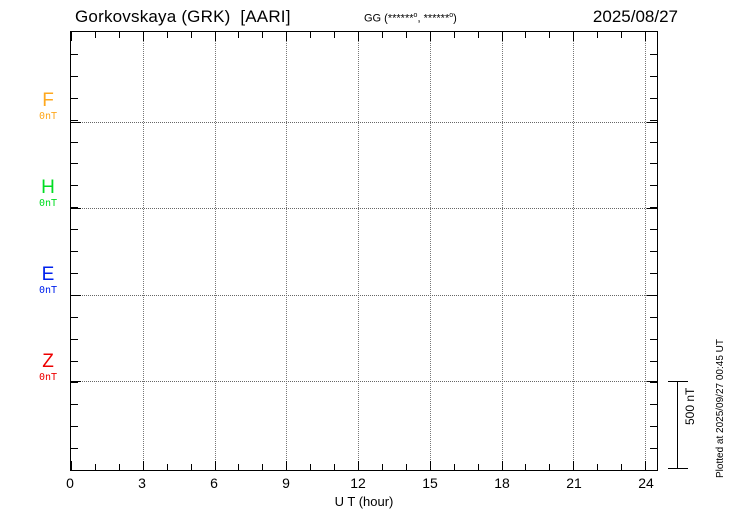  I want to click on baseline-tick-f, so click(76, 122).